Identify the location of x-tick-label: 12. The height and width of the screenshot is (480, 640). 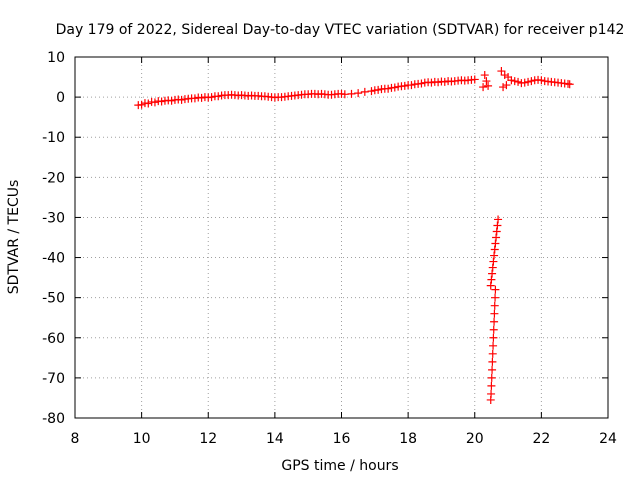
(208, 439).